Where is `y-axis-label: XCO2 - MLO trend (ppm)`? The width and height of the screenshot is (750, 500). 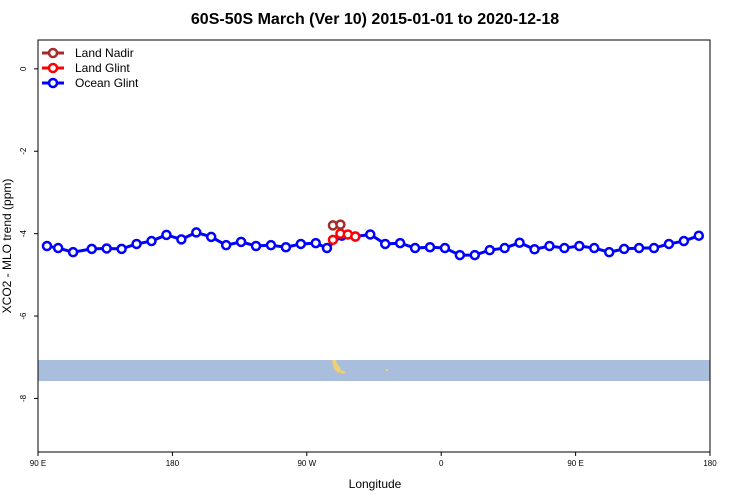 y-axis-label: XCO2 - MLO trend (ppm) is located at coordinates (7, 246).